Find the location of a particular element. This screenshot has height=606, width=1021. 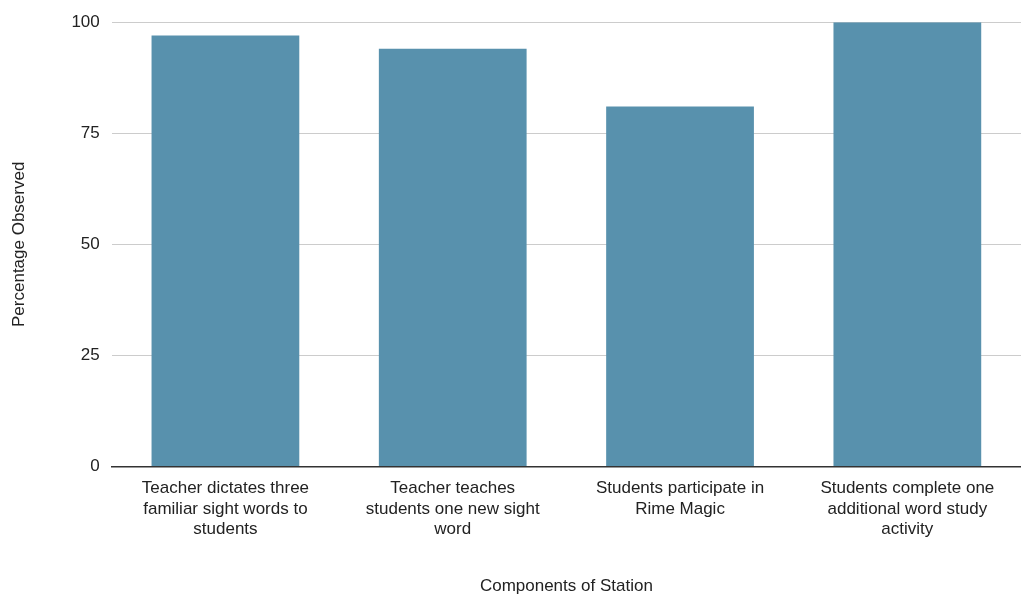

y-tick-label: 25 is located at coordinates (90, 355).